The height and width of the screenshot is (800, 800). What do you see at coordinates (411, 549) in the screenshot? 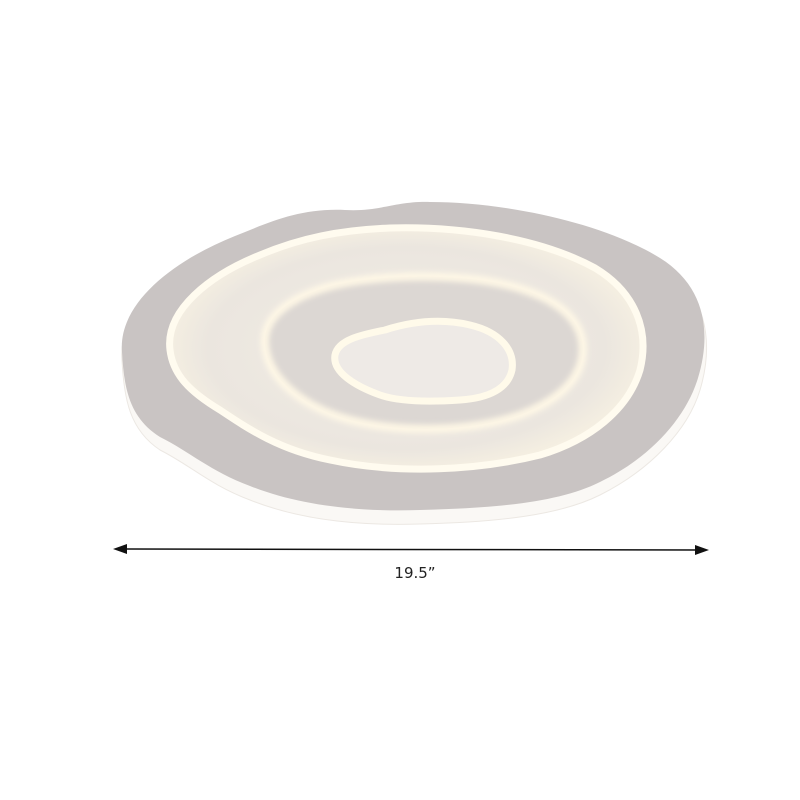
I see `dimension-line` at bounding box center [411, 549].